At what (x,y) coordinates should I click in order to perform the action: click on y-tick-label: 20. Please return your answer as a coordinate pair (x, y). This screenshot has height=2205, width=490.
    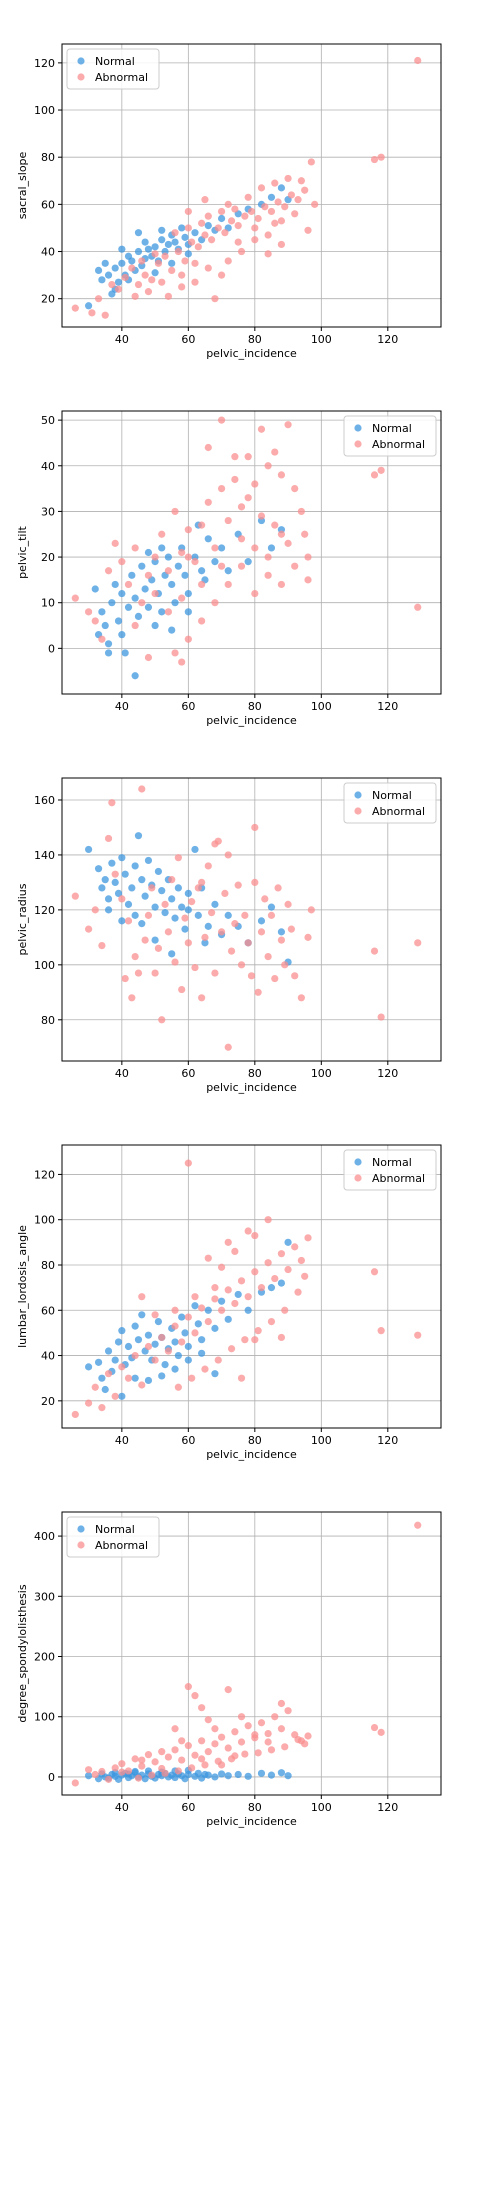
    Looking at the image, I should click on (48, 1401).